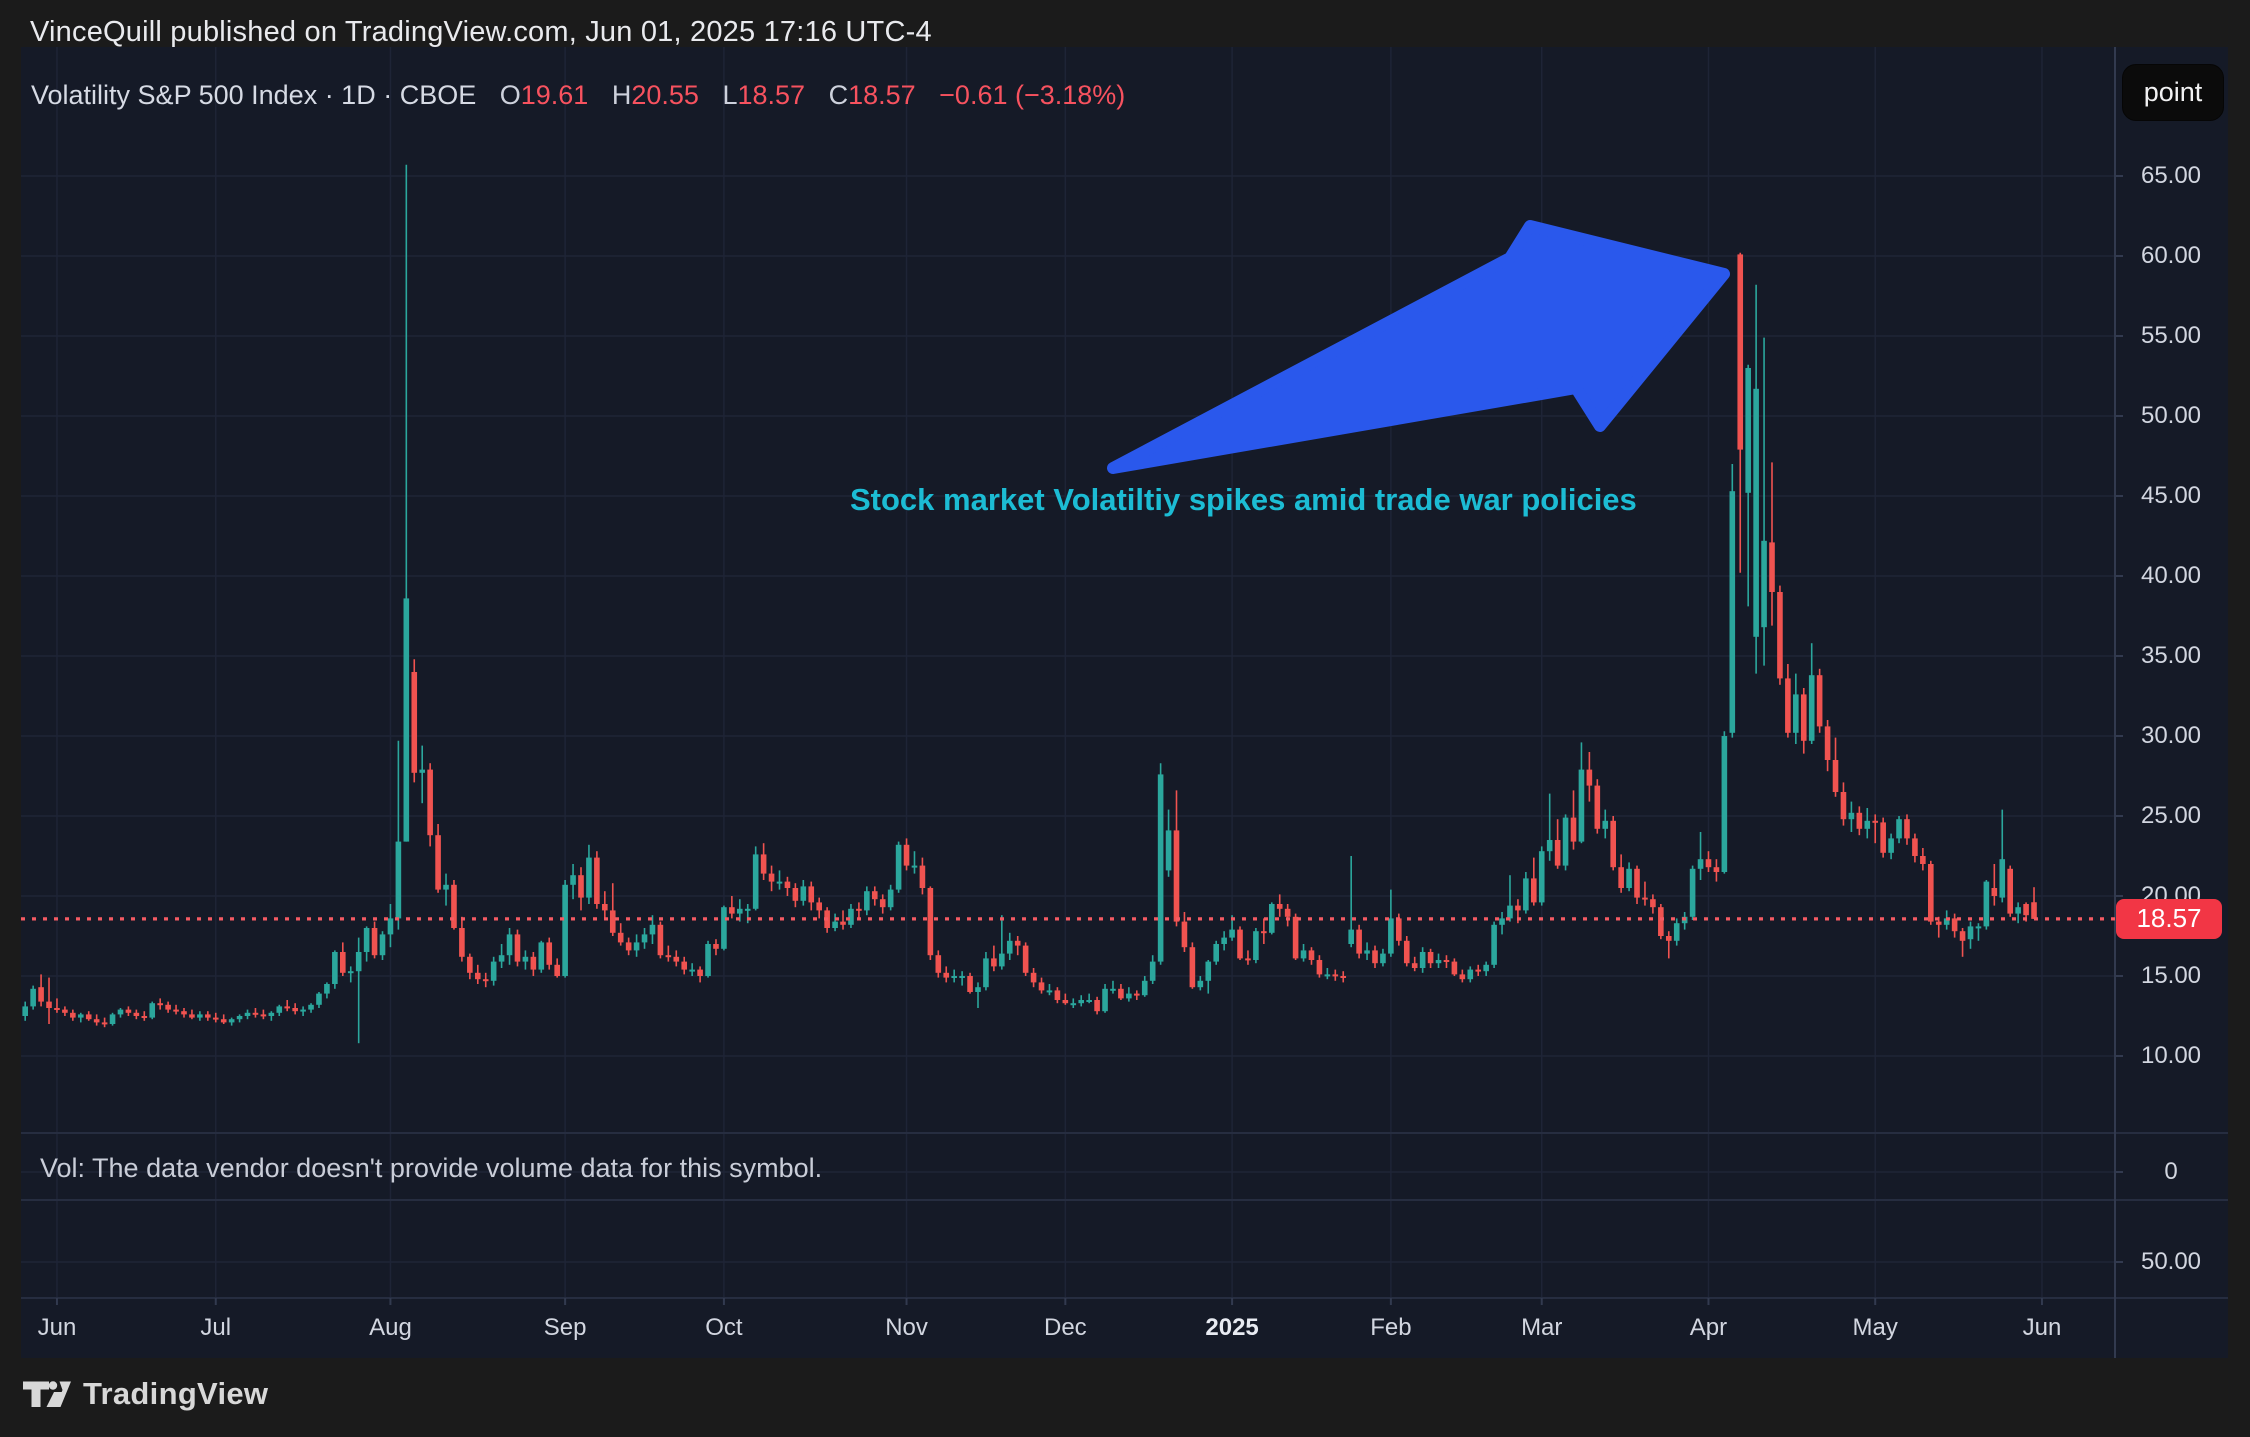 The height and width of the screenshot is (1437, 2250). What do you see at coordinates (510, 95) in the screenshot?
I see `open-label: O` at bounding box center [510, 95].